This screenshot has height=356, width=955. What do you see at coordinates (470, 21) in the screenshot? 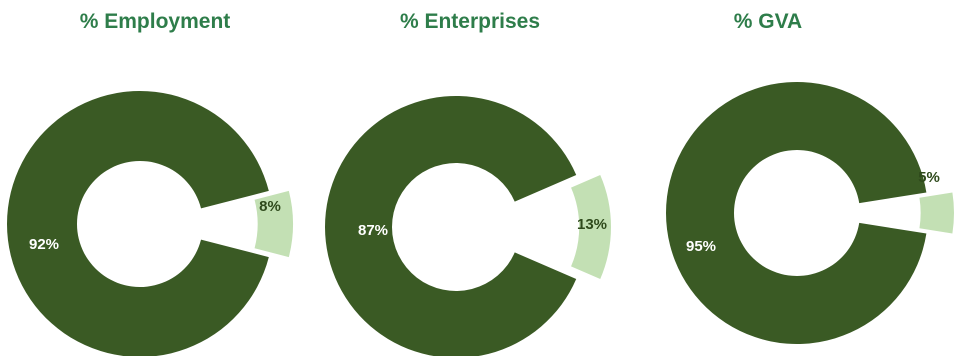
I see `chart-title-enterprises: % Enterprises` at bounding box center [470, 21].